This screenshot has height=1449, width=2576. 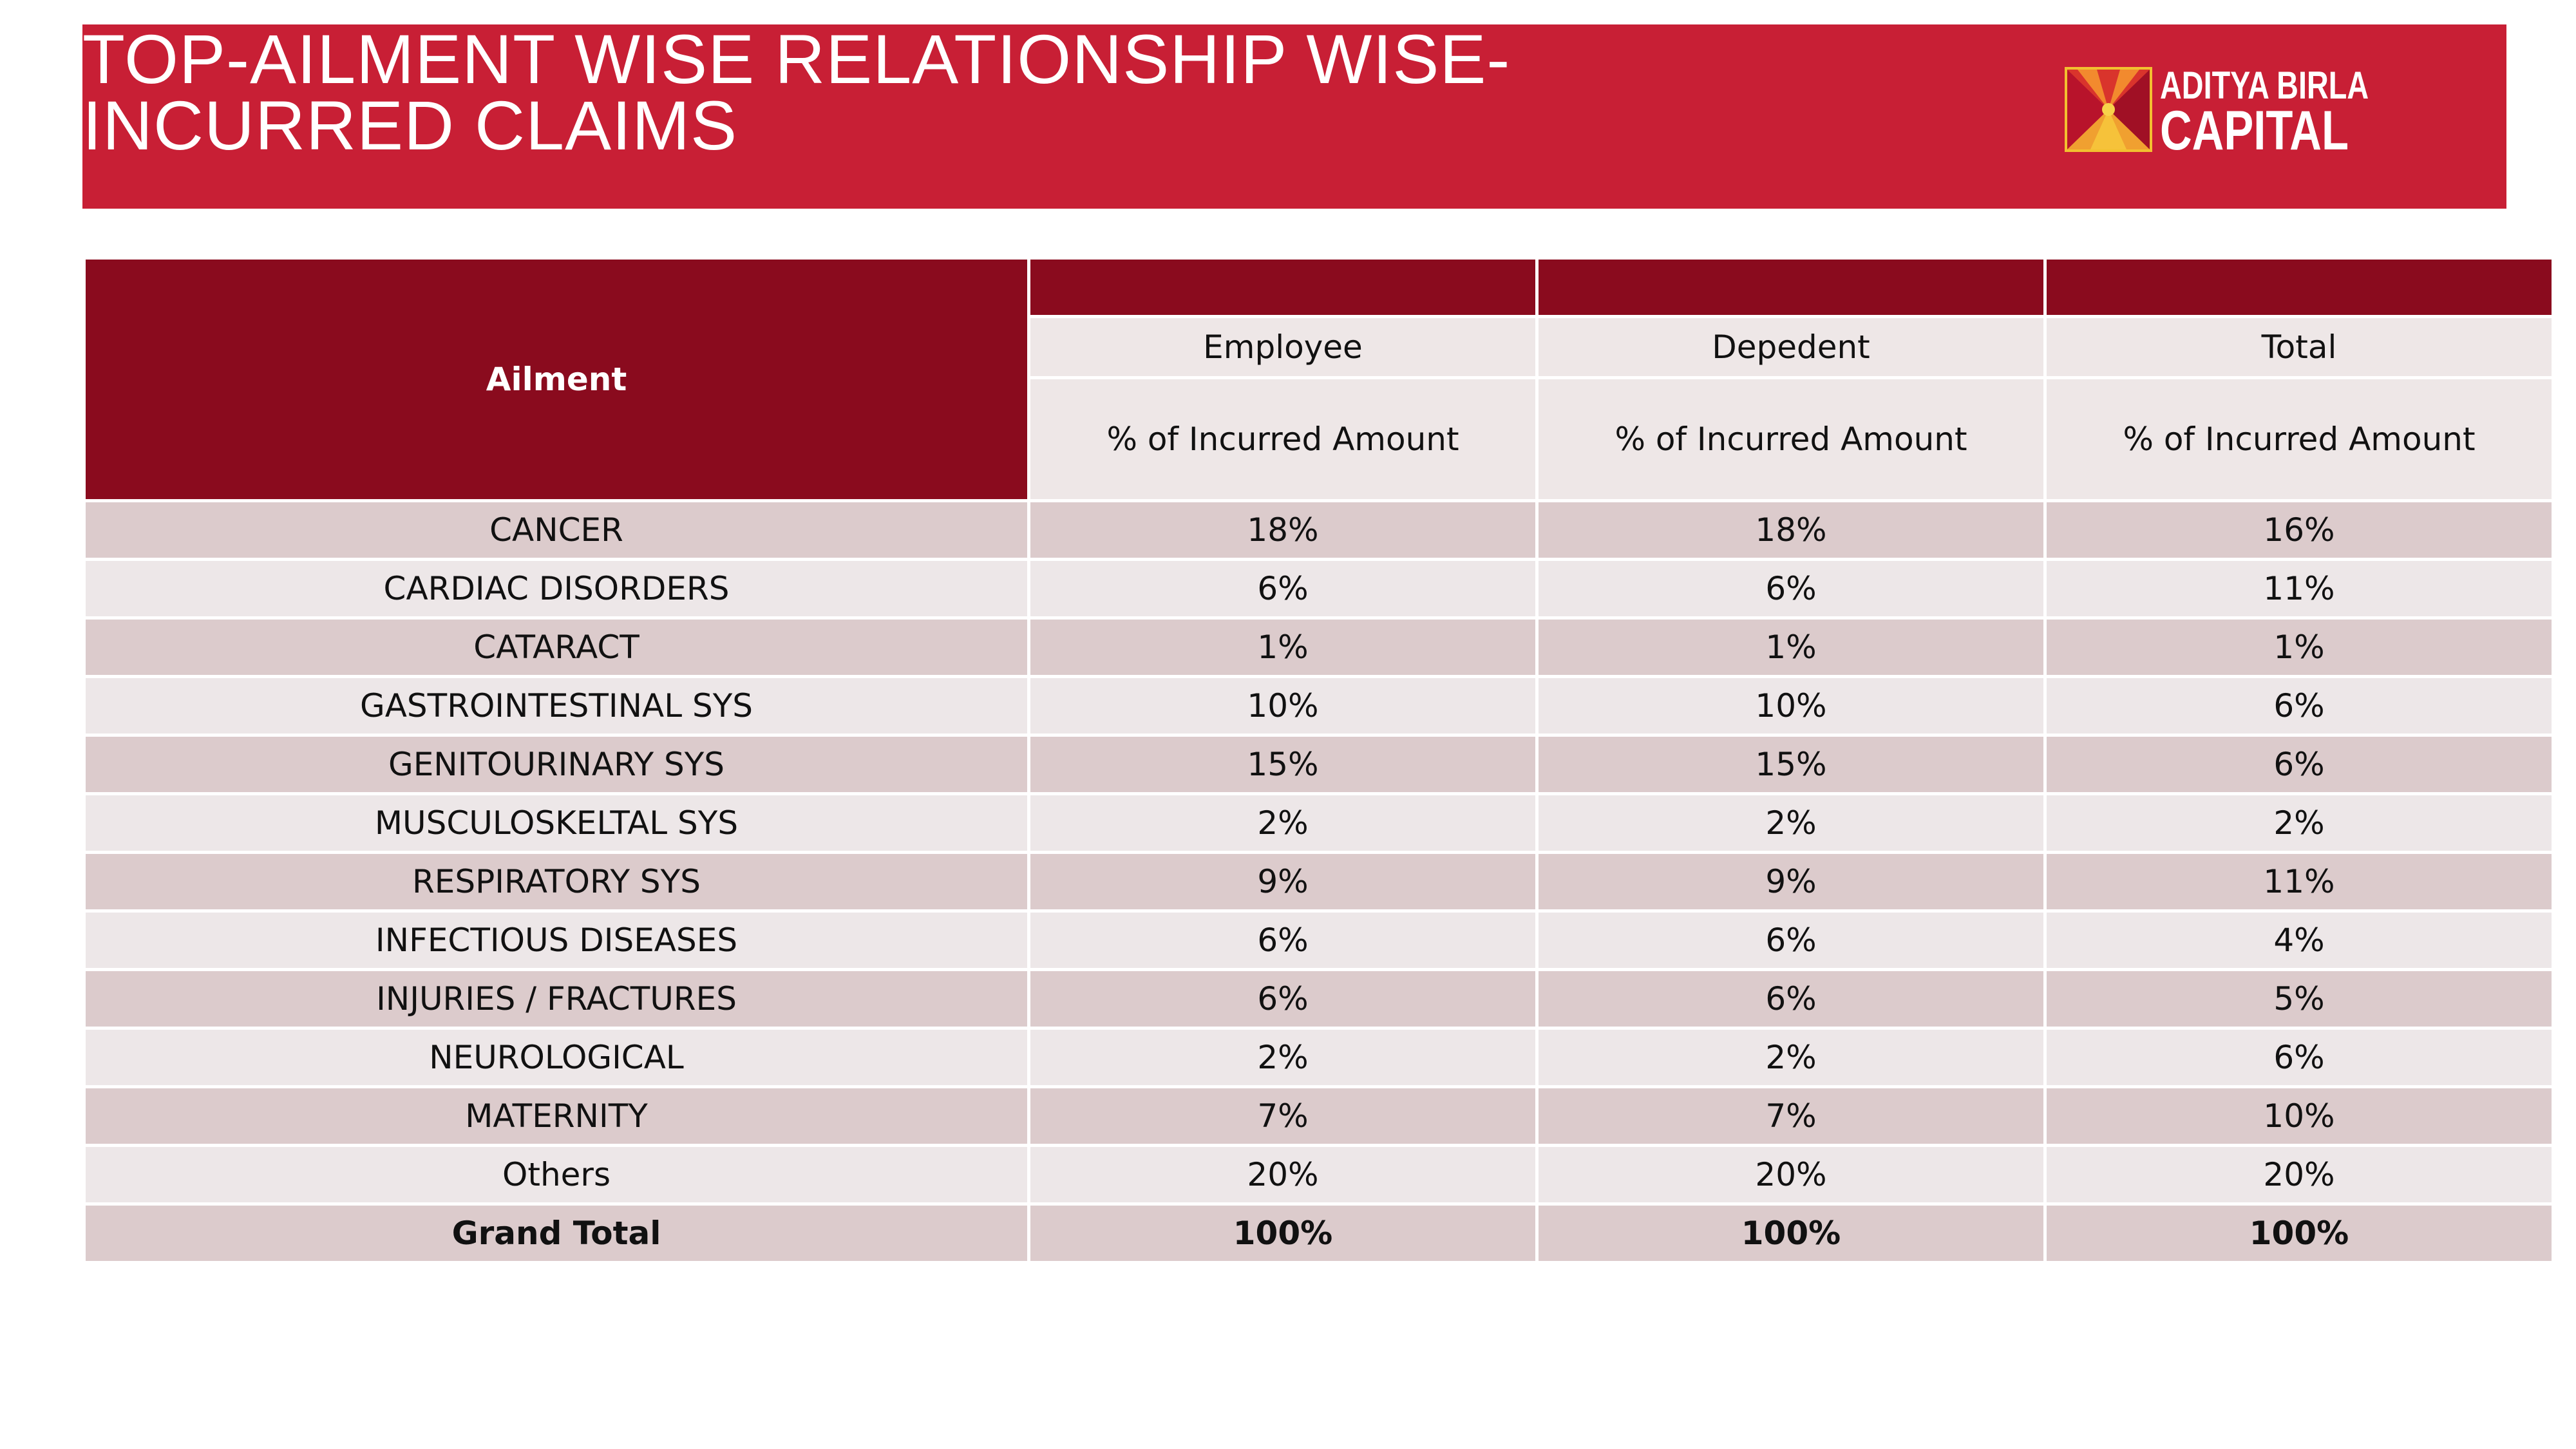 I want to click on ailment-cell: INJURIES / FRACTURES, so click(x=556, y=999).